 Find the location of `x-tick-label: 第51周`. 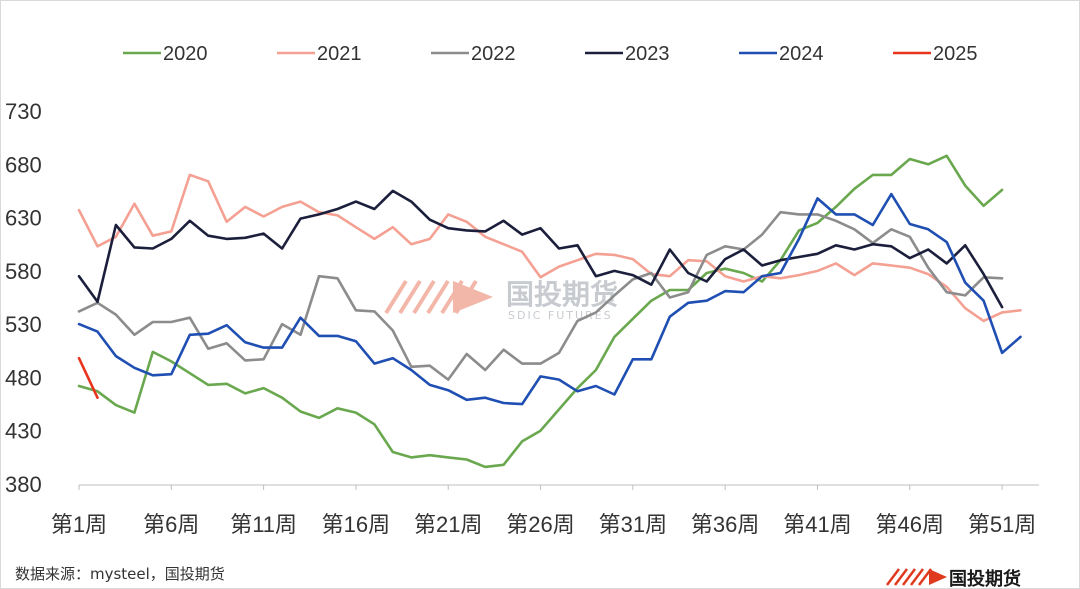

x-tick-label: 第51周 is located at coordinates (1002, 524).